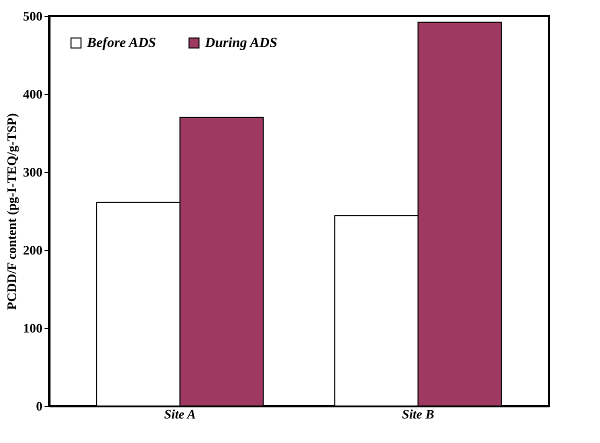 This screenshot has width=600, height=443. Describe the element at coordinates (39, 406) in the screenshot. I see `y-tick-label: 0` at that location.